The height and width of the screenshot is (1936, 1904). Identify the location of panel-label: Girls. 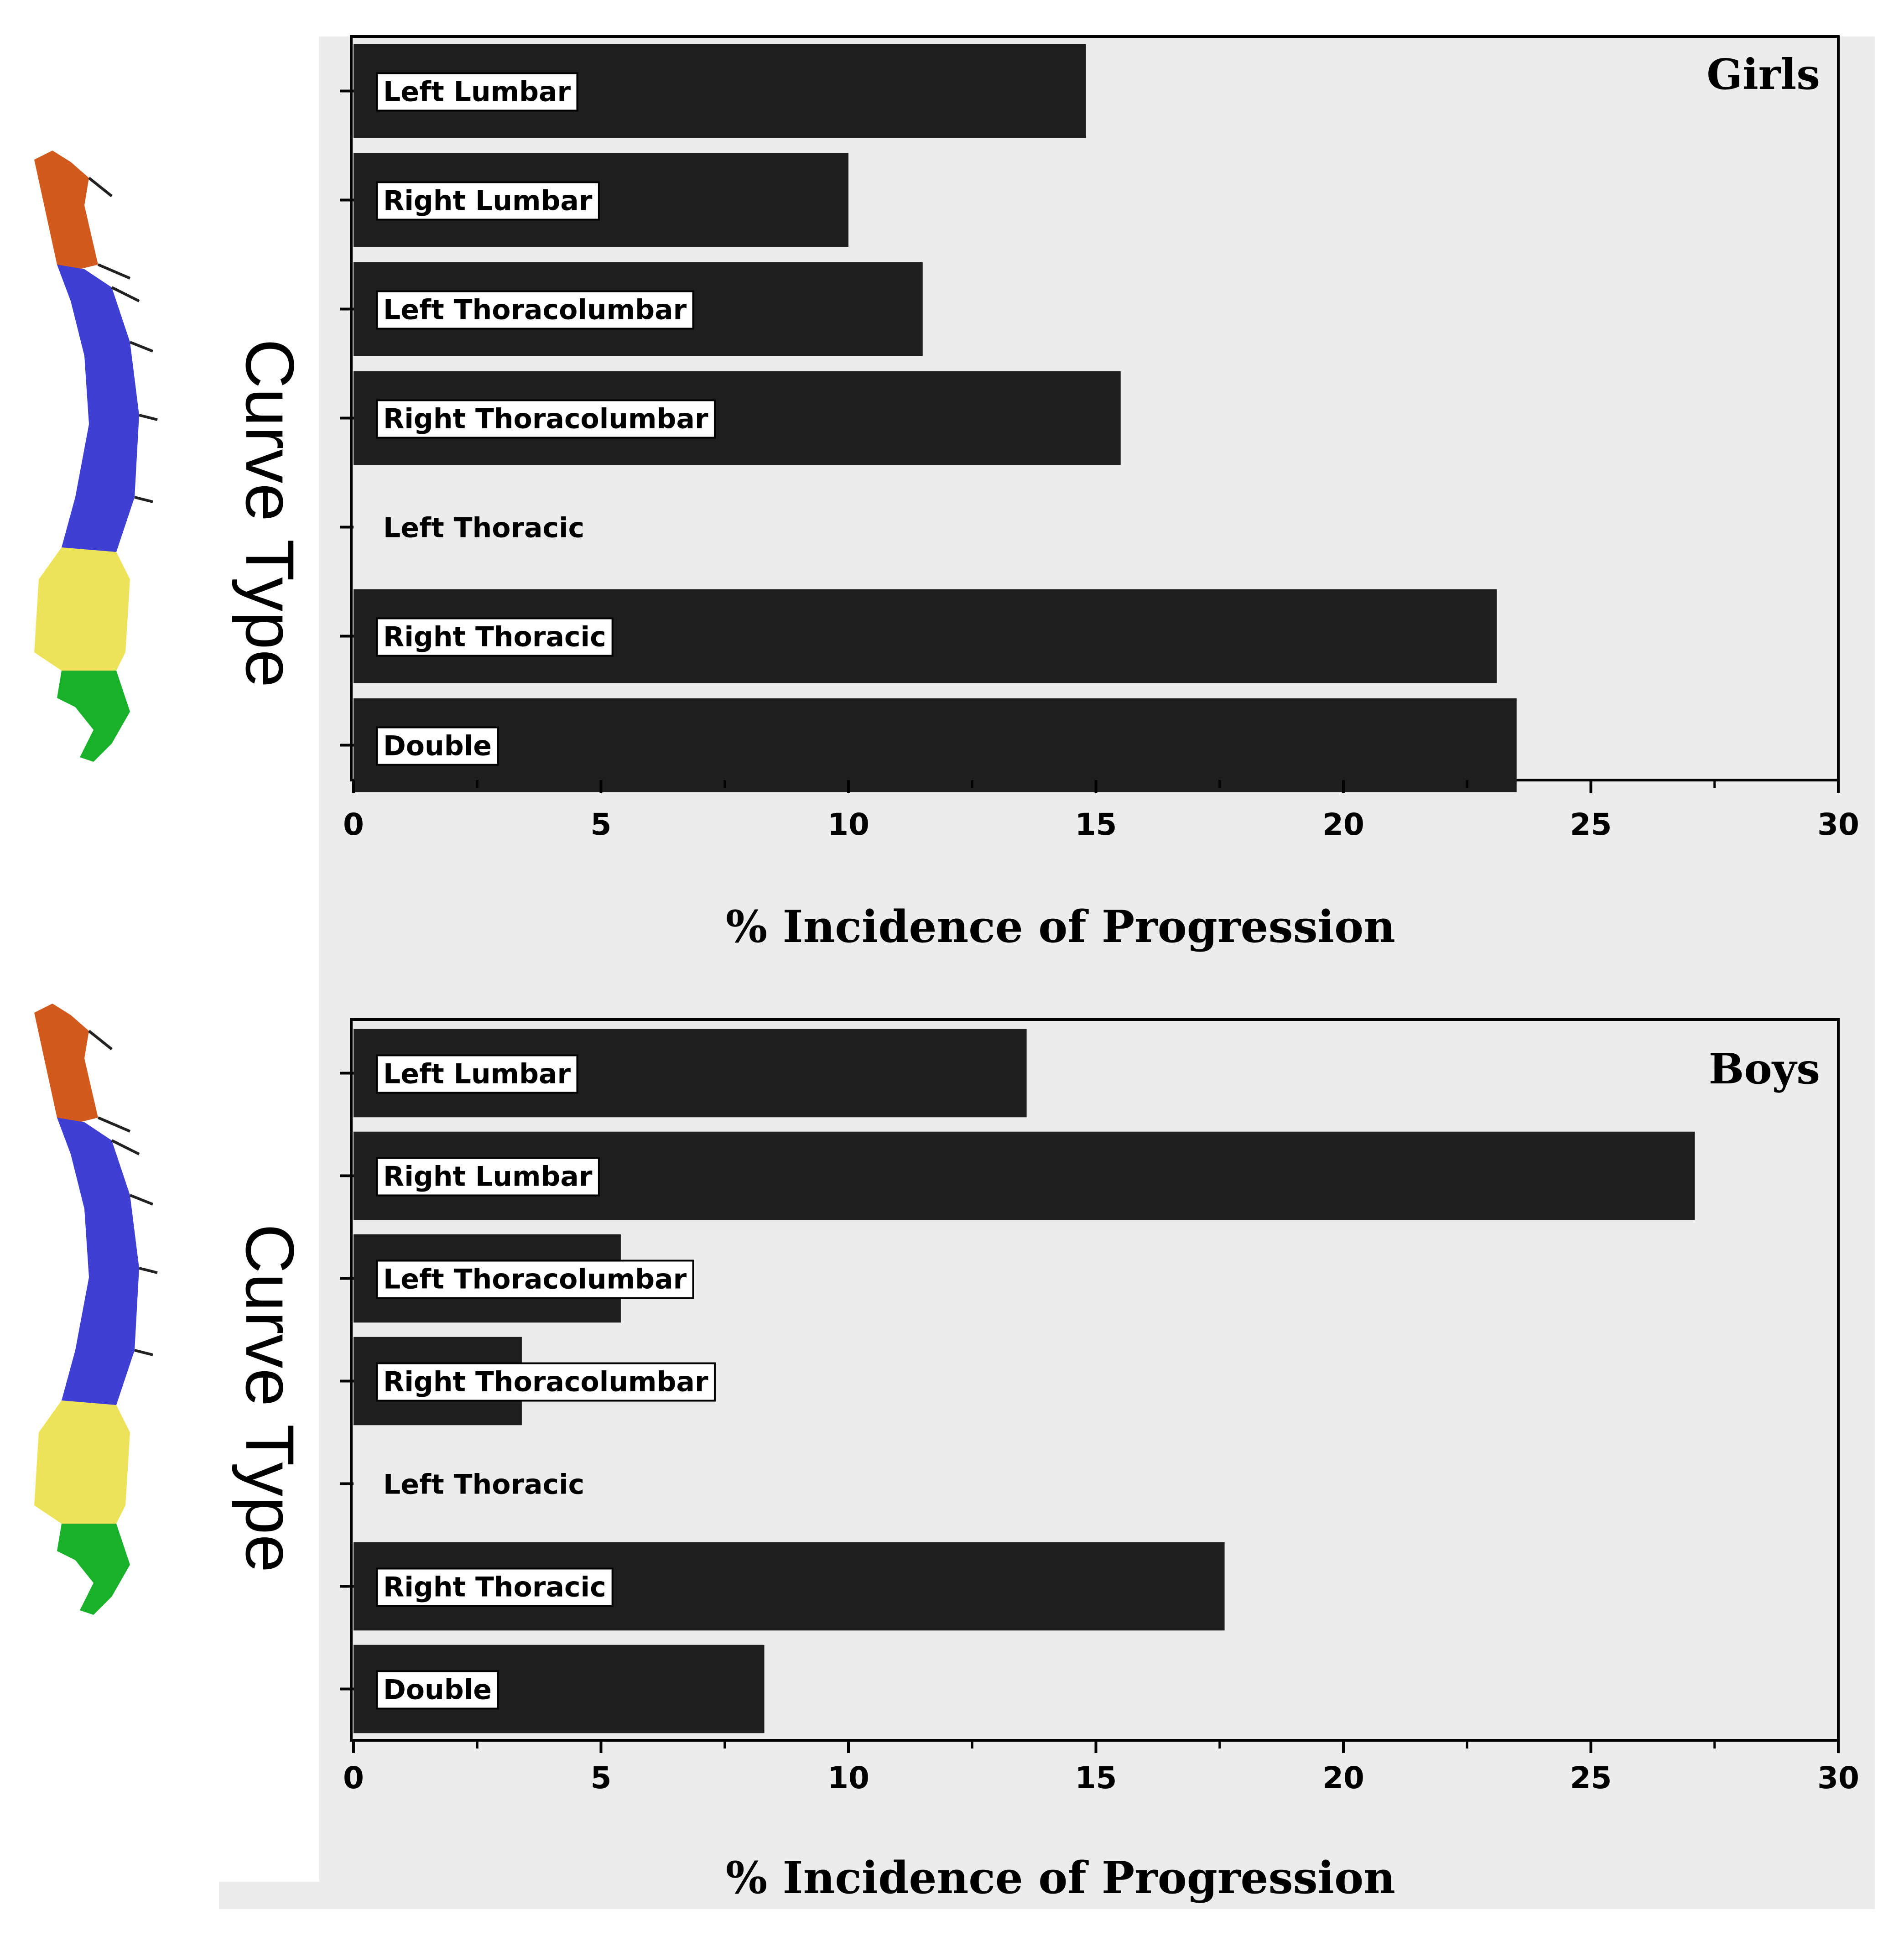
(1763, 74).